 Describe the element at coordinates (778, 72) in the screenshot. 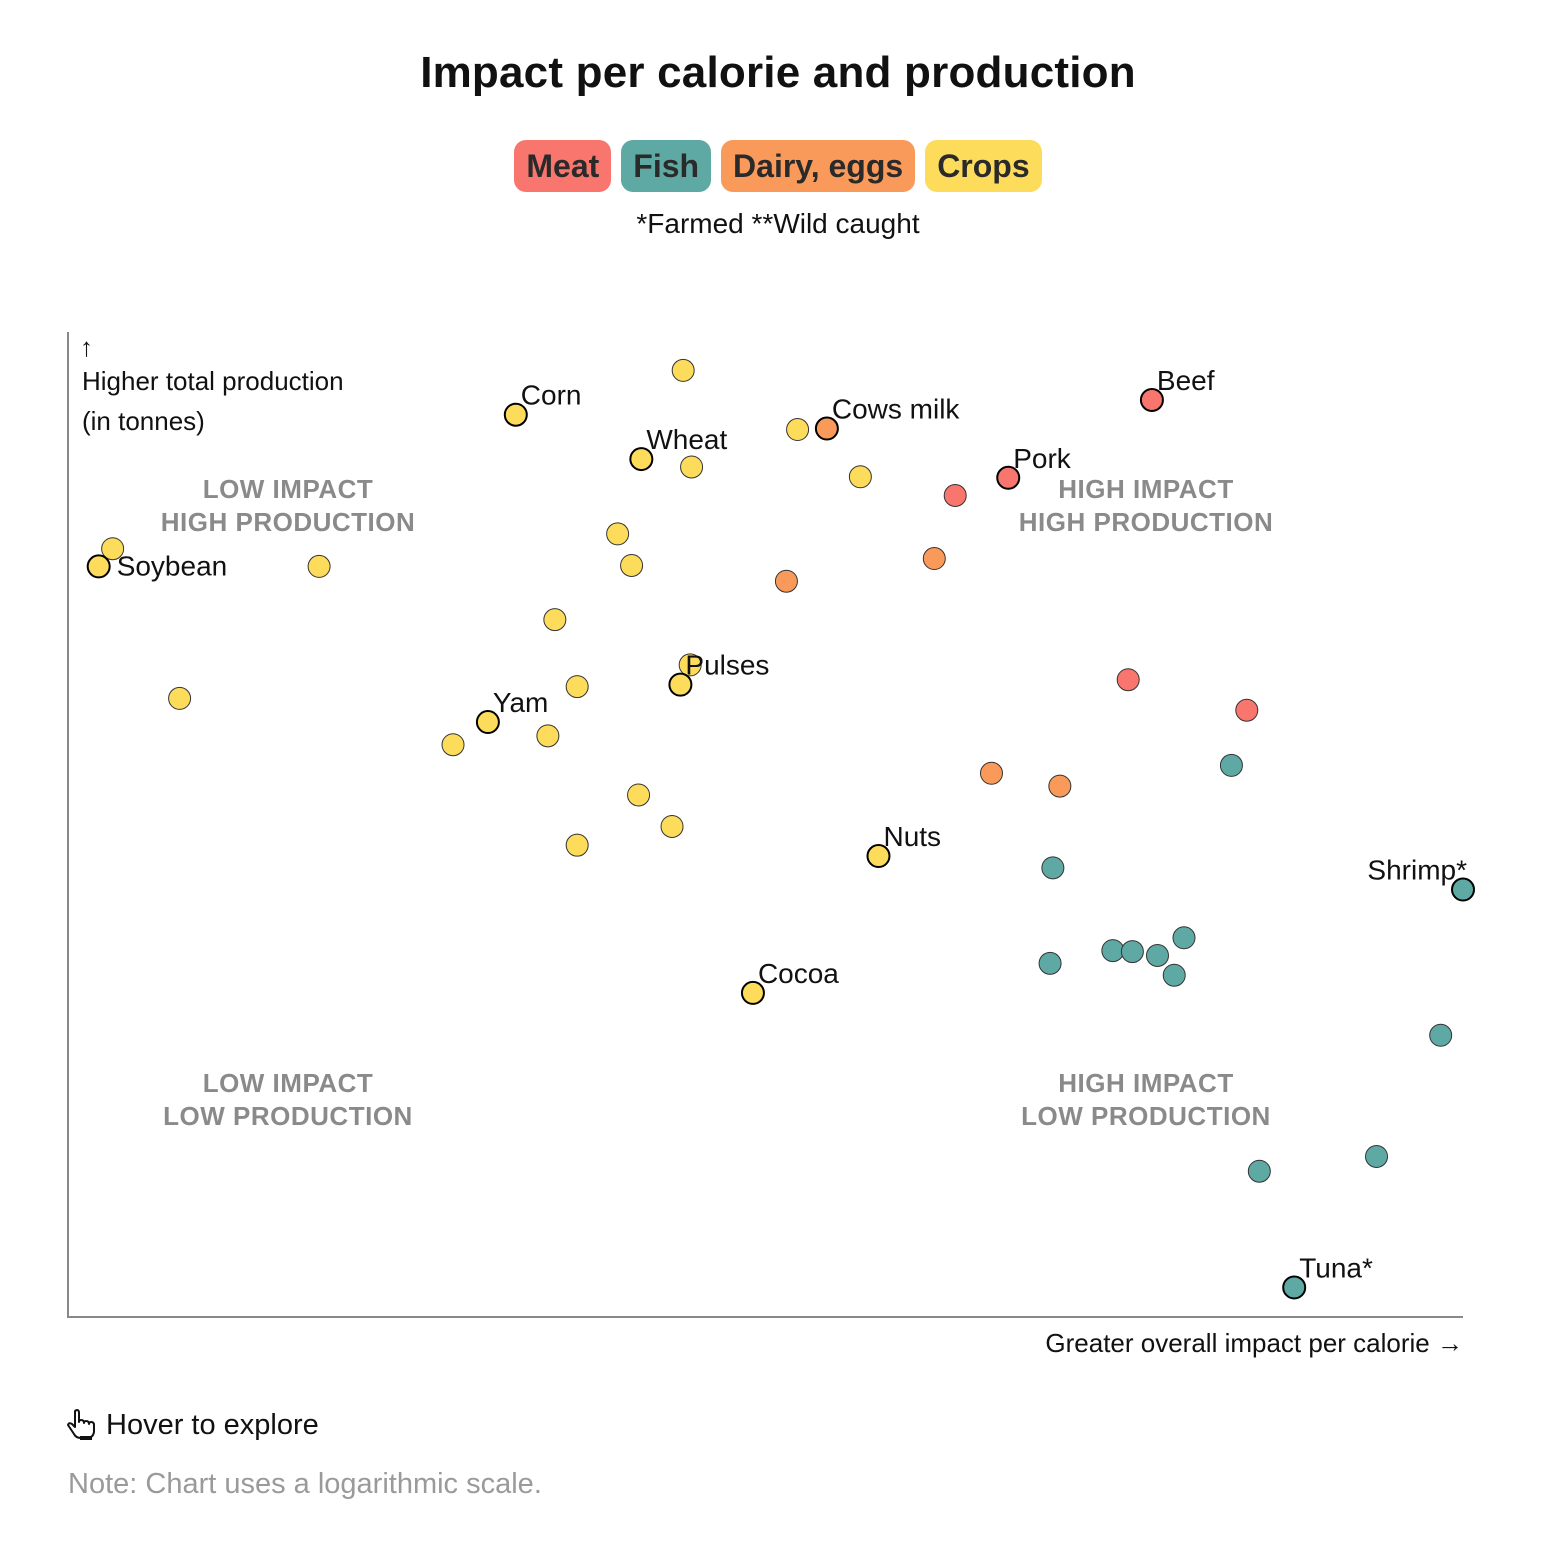

I see `chart-title: Impact per calorie and production` at that location.